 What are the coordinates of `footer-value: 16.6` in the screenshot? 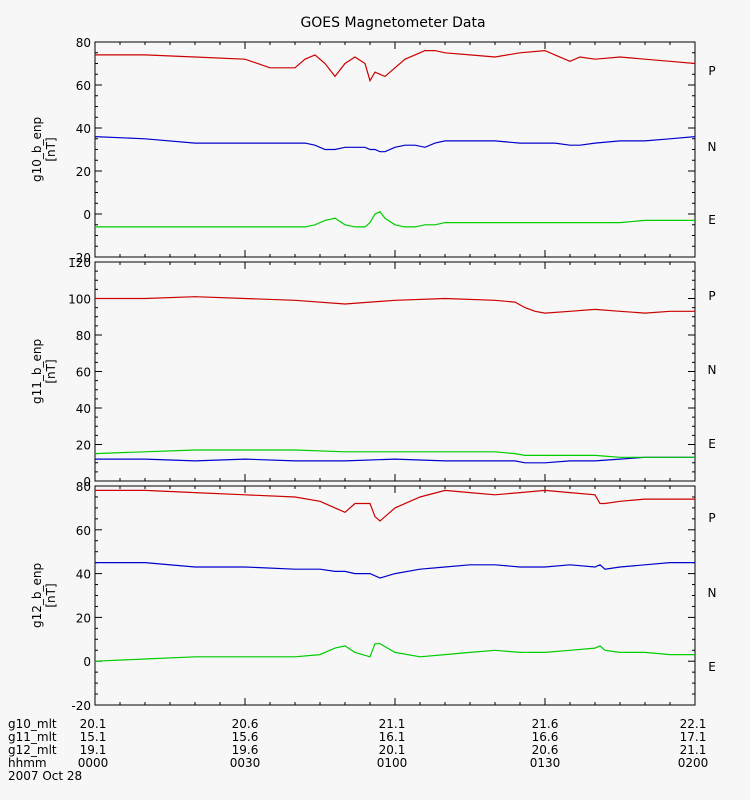 It's located at (545, 737).